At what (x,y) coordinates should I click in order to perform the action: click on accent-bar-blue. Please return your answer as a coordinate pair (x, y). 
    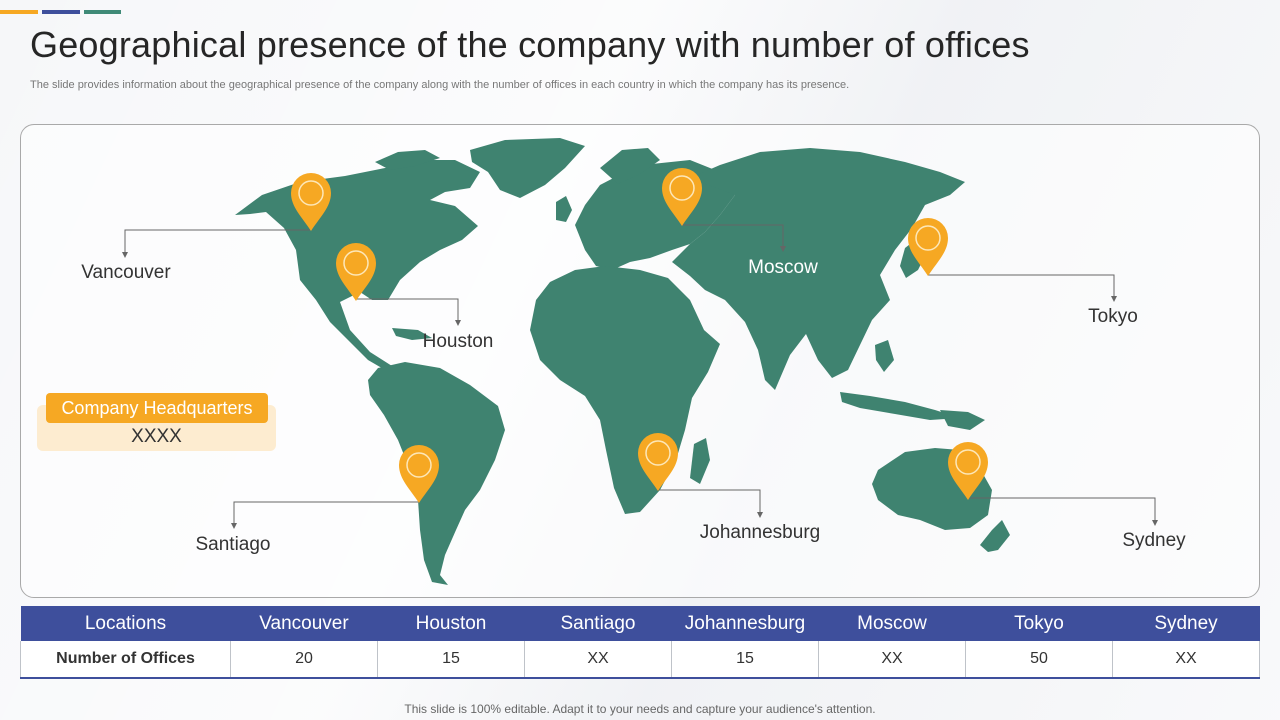
    Looking at the image, I should click on (61, 12).